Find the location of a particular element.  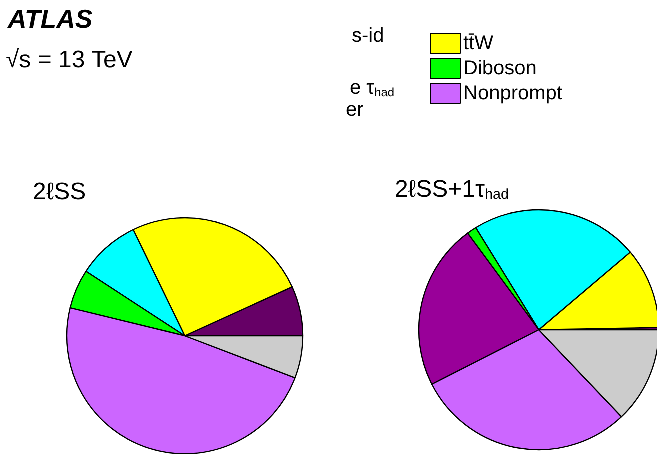

text: 2ℓSS+1τhad is located at coordinates (452, 189).